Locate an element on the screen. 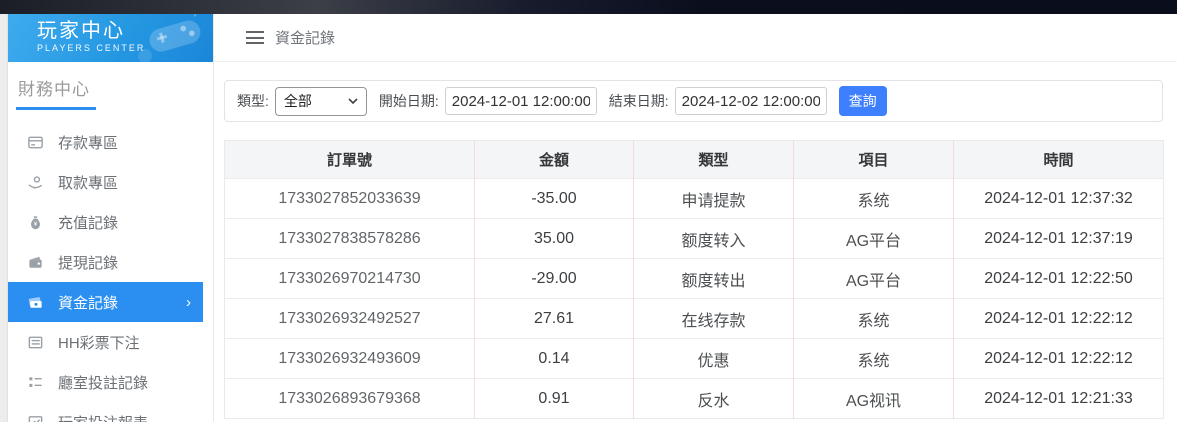 This screenshot has width=1177, height=422. col-time: 時間 is located at coordinates (1058, 159).